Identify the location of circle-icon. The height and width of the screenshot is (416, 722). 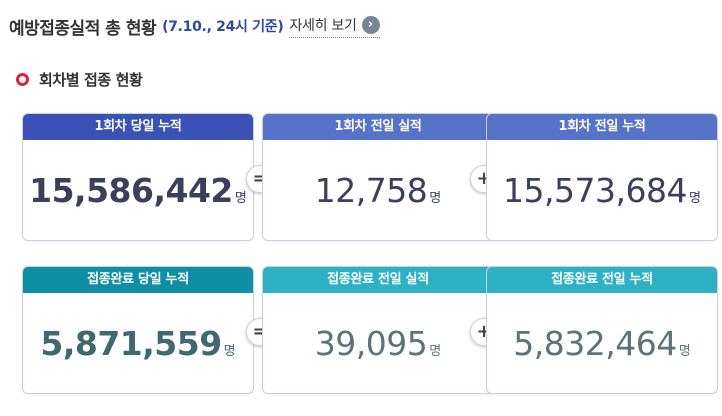
(22, 79).